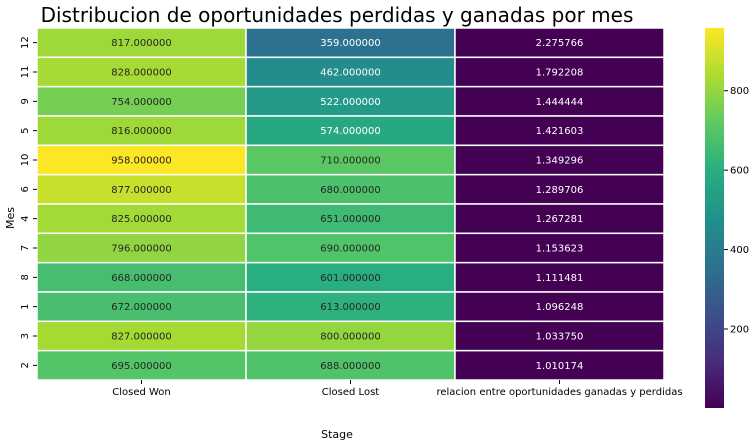 The width and height of the screenshot is (754, 446). I want to click on cell-value-label: 668.000000, so click(141, 278).